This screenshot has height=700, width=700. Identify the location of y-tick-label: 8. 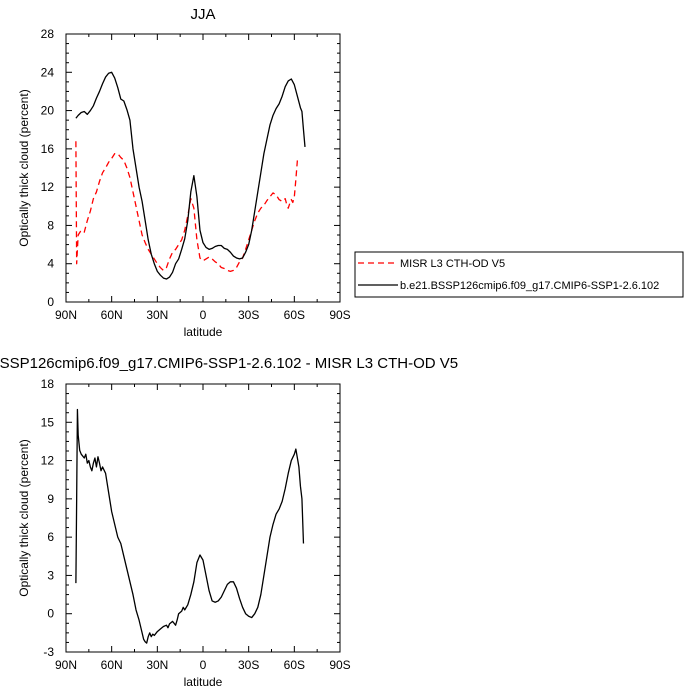
(50, 225).